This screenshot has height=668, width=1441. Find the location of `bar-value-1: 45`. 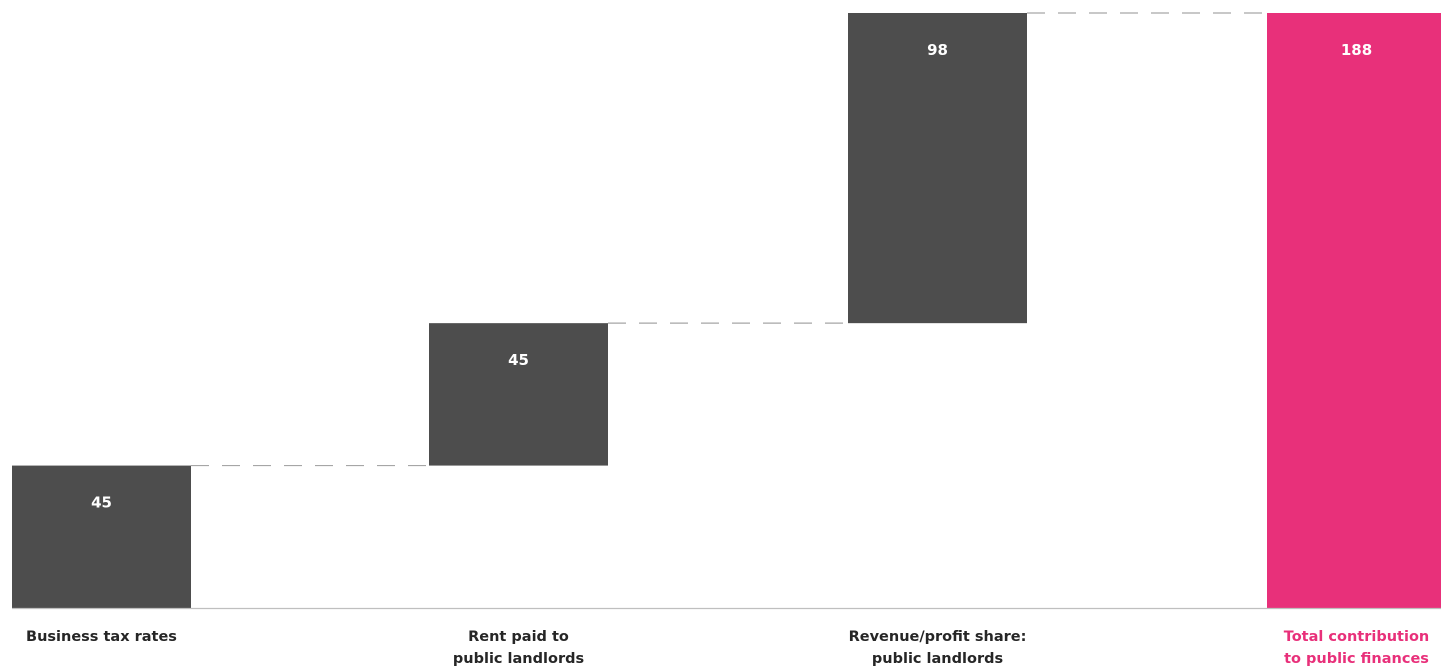

bar-value-1: 45 is located at coordinates (101, 503).